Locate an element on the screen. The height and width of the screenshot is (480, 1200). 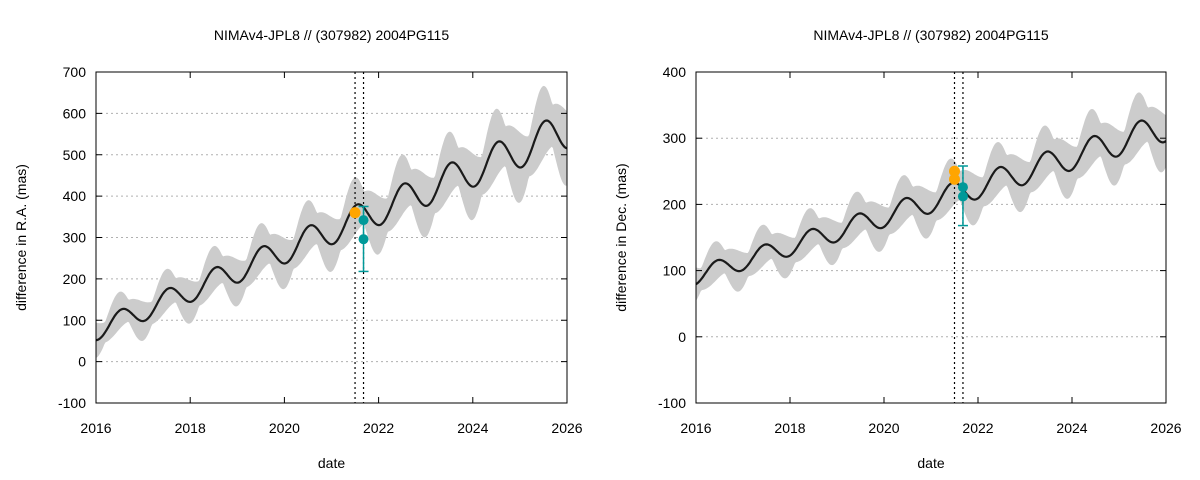
y-axis-label: difference in Dec. (mas) is located at coordinates (621, 237).